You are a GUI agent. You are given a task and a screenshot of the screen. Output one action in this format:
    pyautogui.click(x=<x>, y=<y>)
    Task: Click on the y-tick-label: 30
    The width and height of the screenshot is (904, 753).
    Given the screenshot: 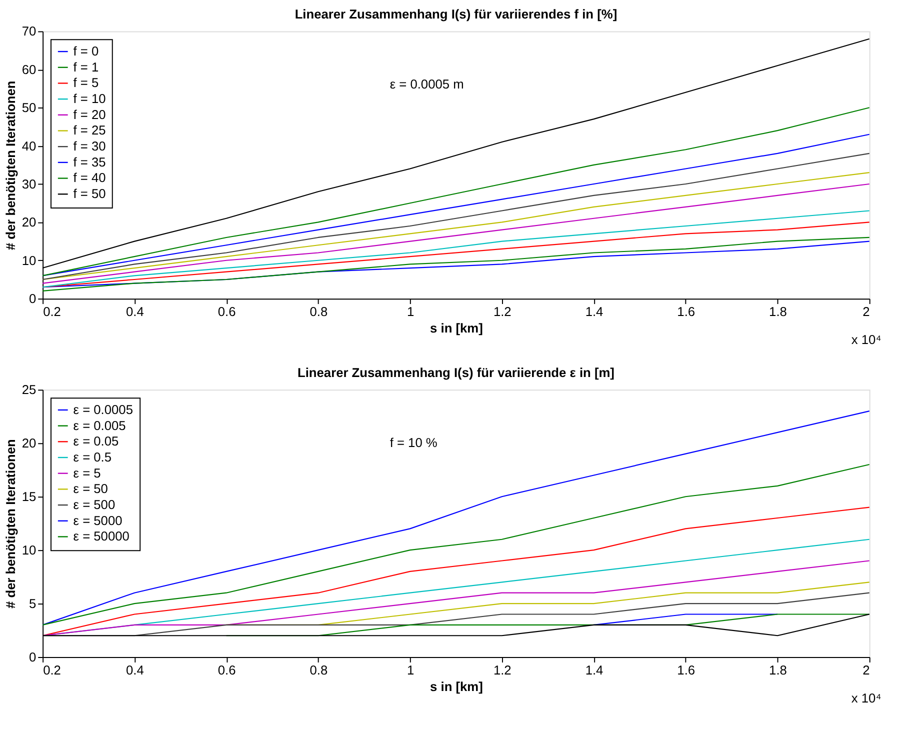 What is the action you would take?
    pyautogui.click(x=29, y=184)
    